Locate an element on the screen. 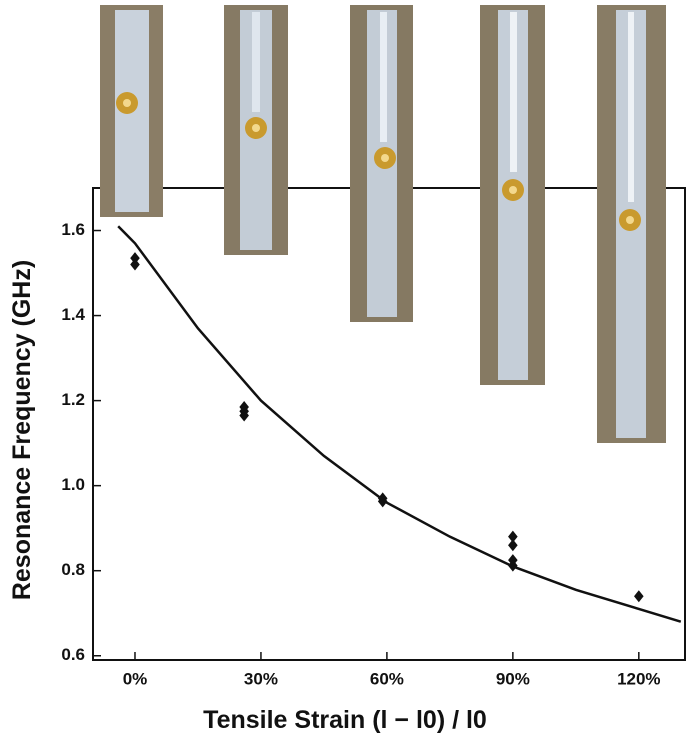  x-tick-label: 120% is located at coordinates (638, 678).